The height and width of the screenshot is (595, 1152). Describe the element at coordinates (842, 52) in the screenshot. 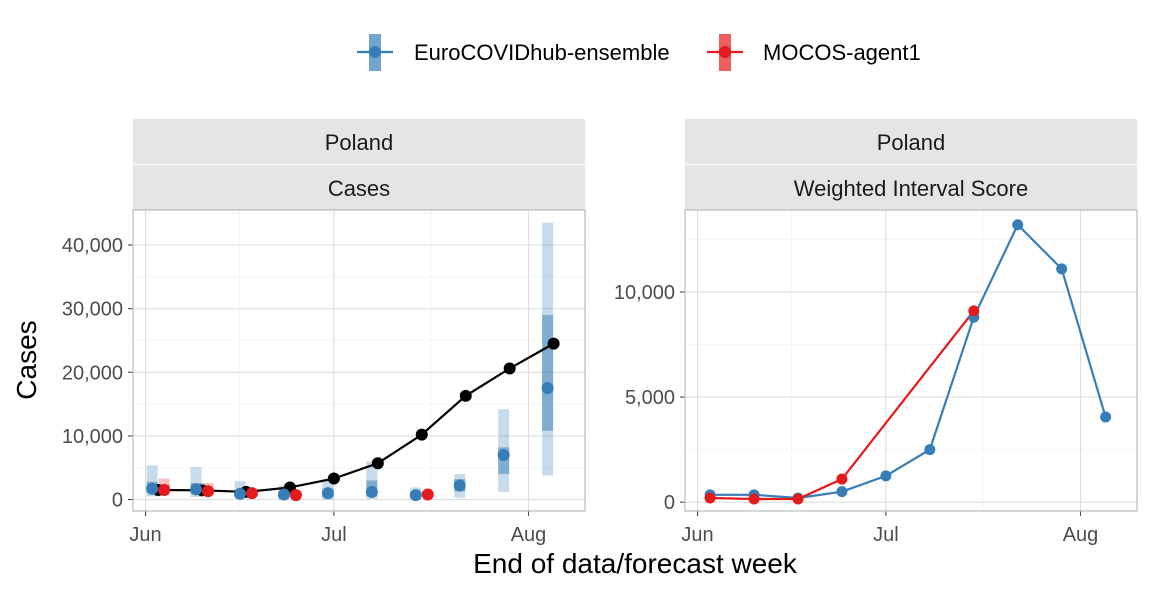

I see `legend-mocos-label: MOCOS-agent1` at that location.